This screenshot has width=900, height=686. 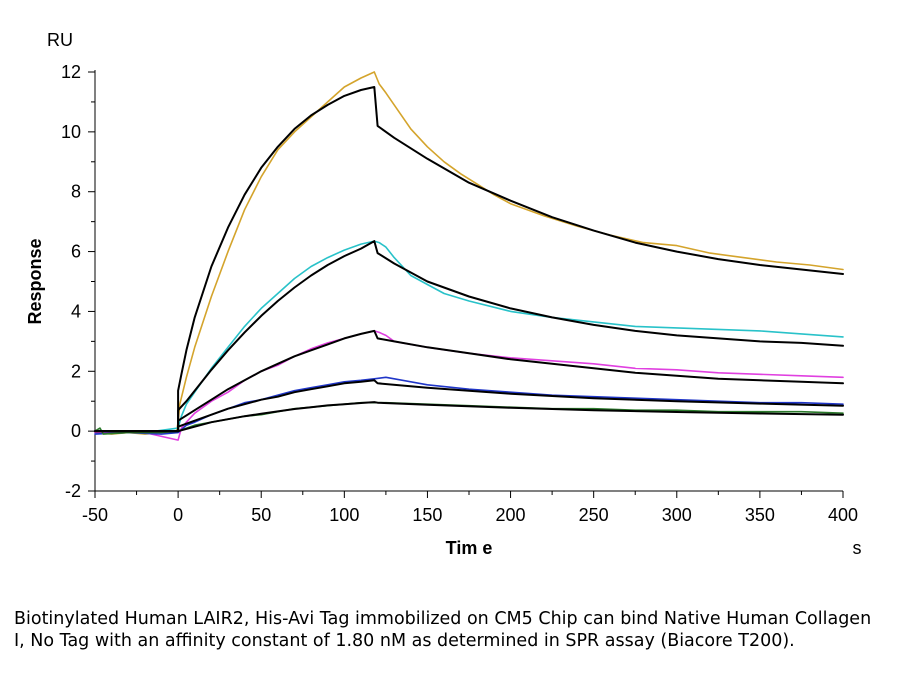 I want to click on x-tick-label: 50, so click(x=261, y=515).